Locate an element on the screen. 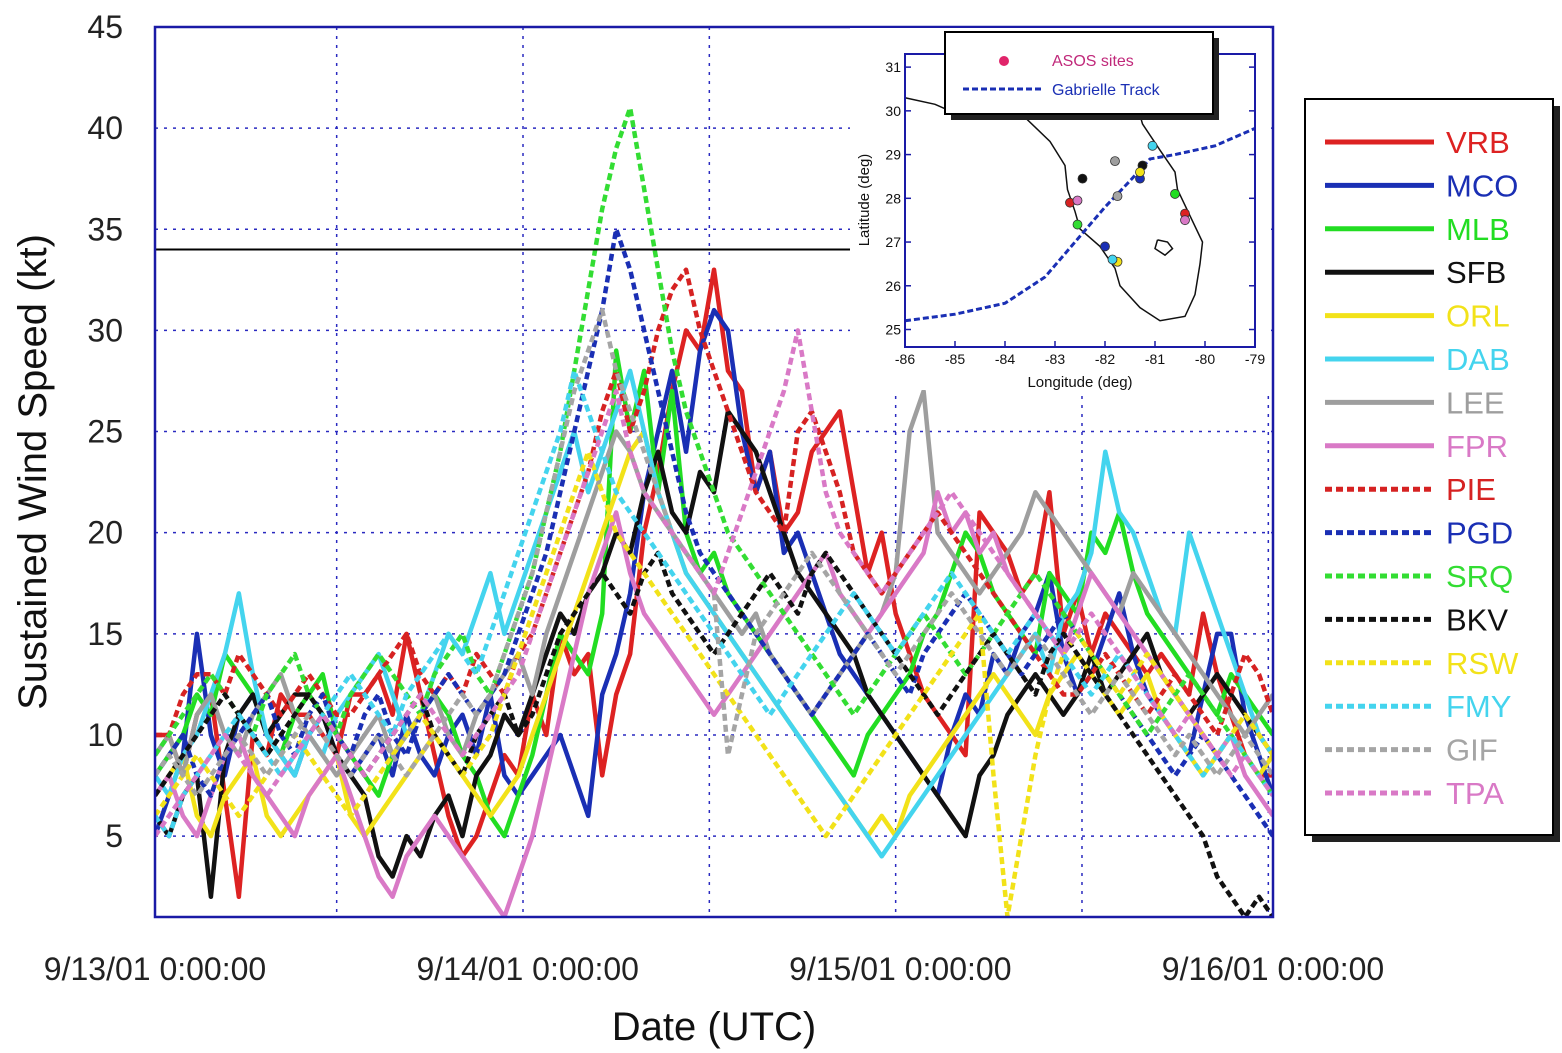  florida-coastline is located at coordinates (1054, 190).